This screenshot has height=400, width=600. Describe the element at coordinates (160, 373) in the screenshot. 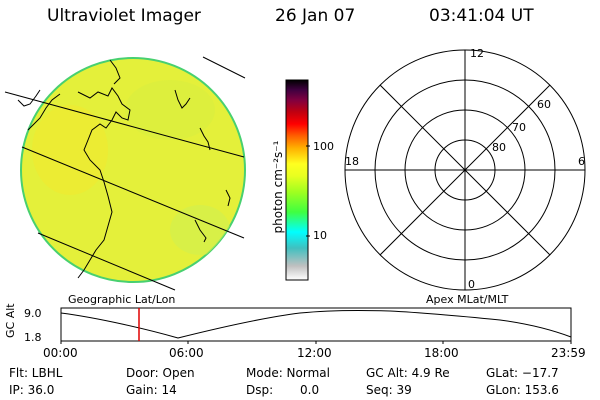

I see `status-door: Door: Open` at that location.